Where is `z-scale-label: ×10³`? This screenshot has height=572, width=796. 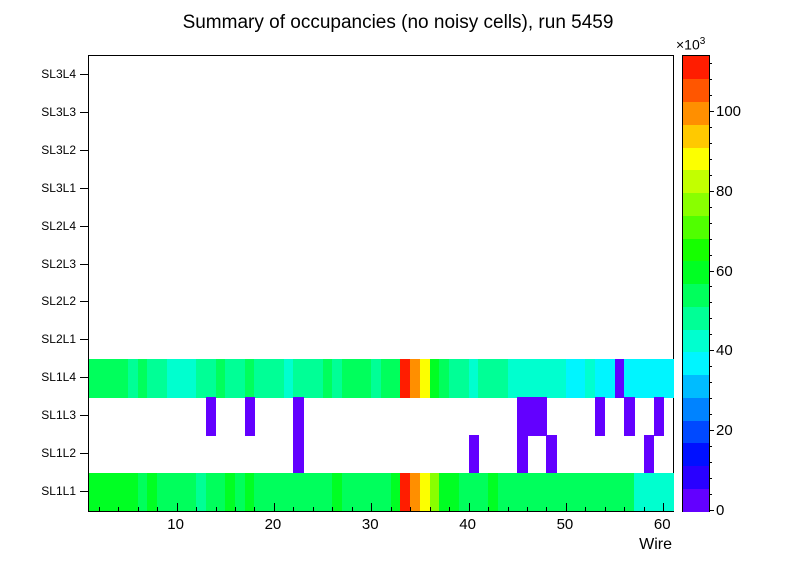
z-scale-label: ×10³ is located at coordinates (690, 44).